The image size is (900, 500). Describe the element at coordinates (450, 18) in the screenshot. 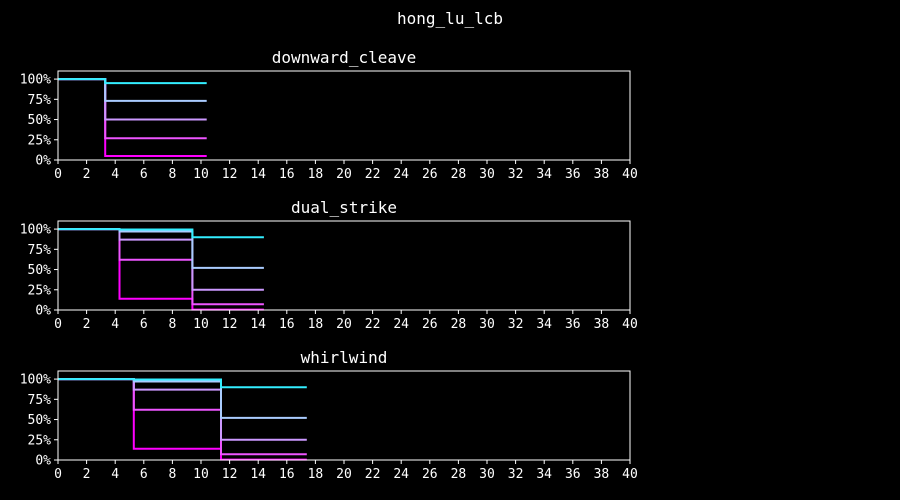

I see `figure-title: hong_lu_lcb` at that location.